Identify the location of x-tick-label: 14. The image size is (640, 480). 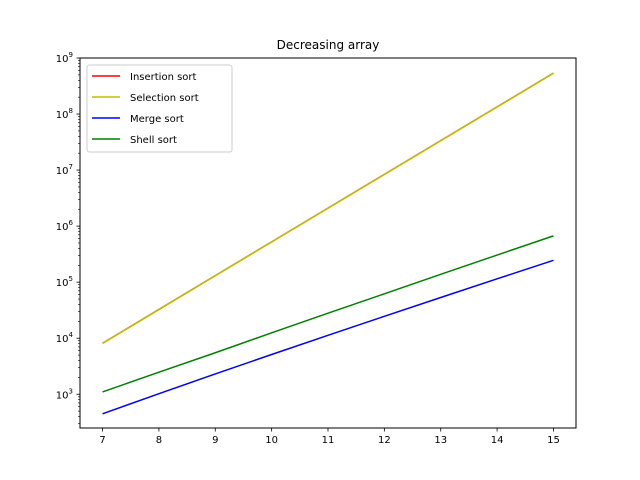
(497, 440).